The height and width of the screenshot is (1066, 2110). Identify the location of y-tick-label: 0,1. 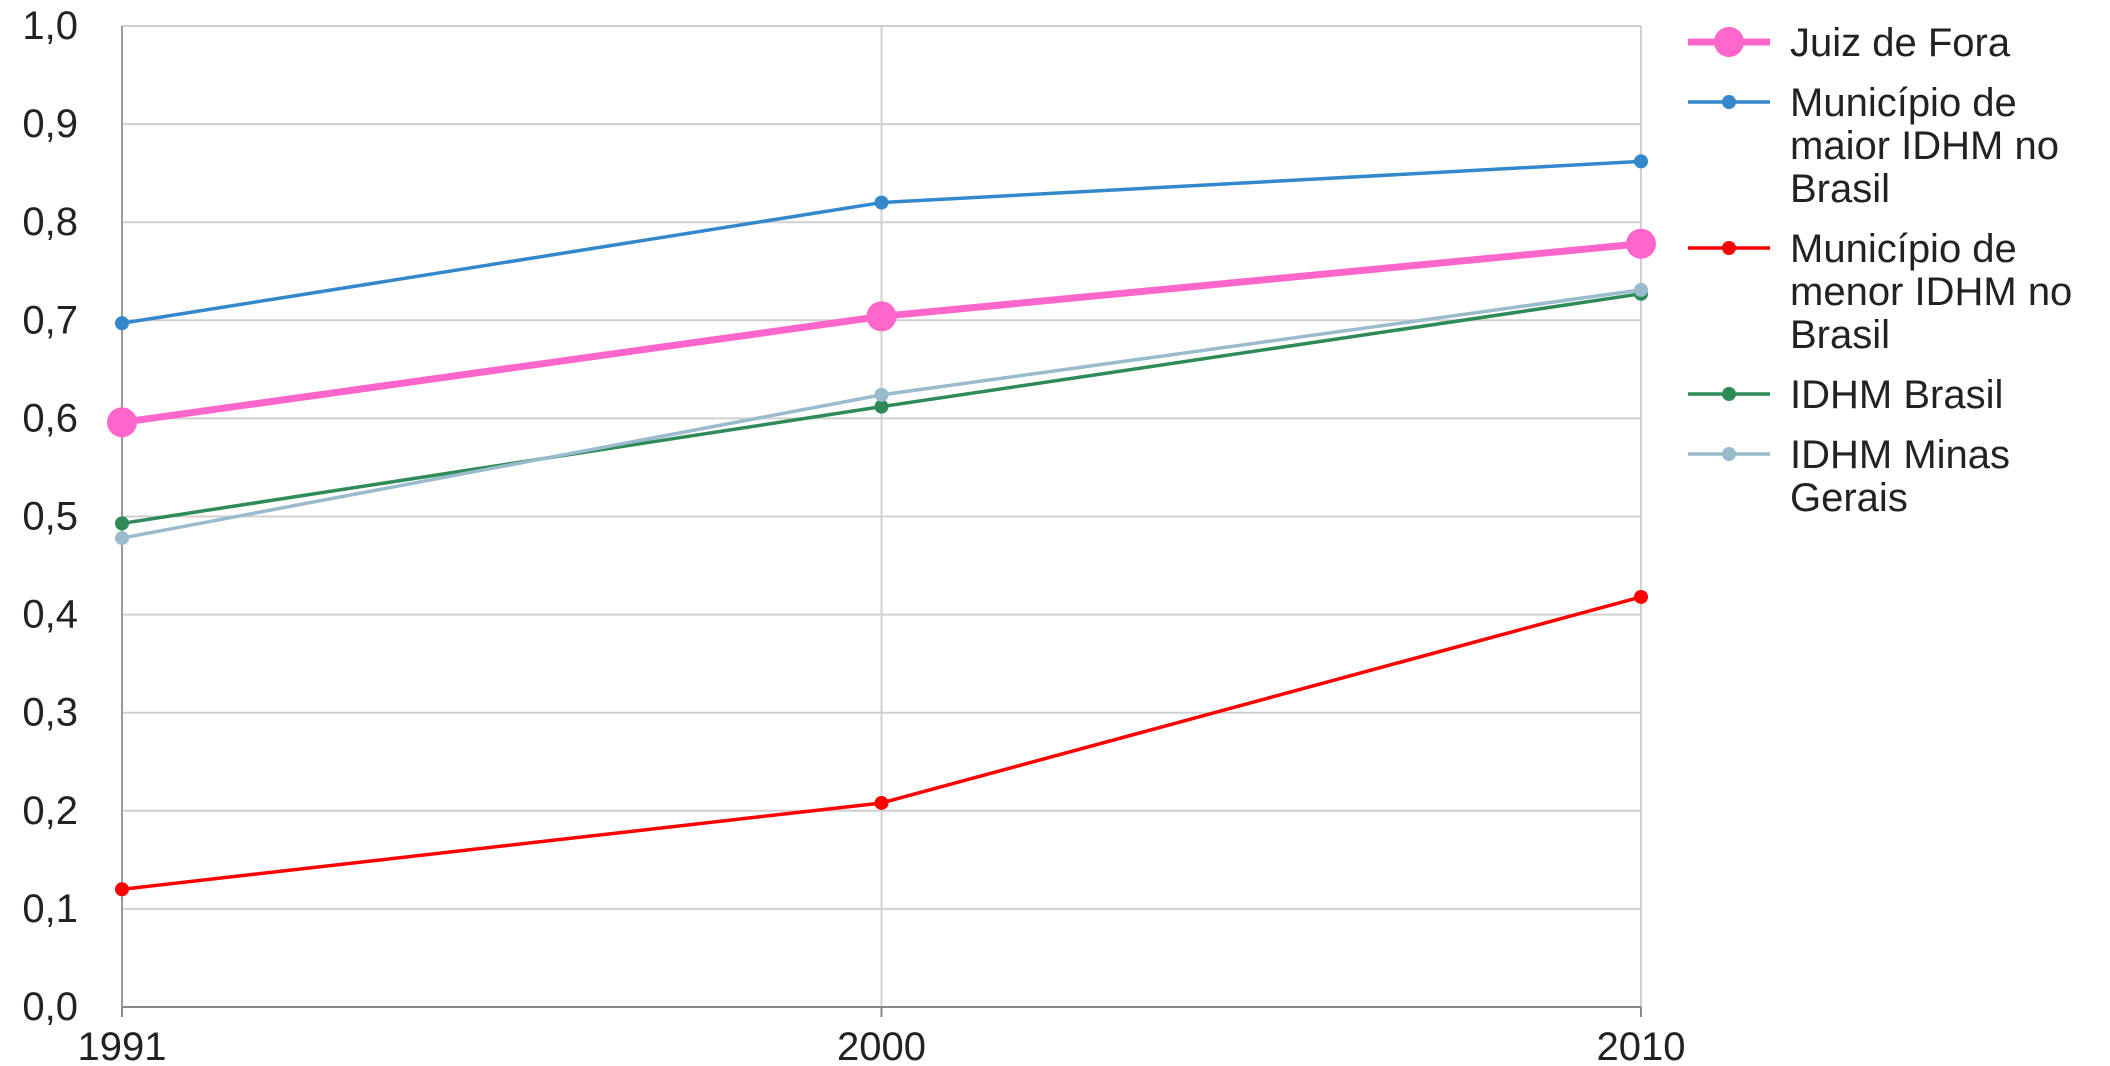
(50, 909).